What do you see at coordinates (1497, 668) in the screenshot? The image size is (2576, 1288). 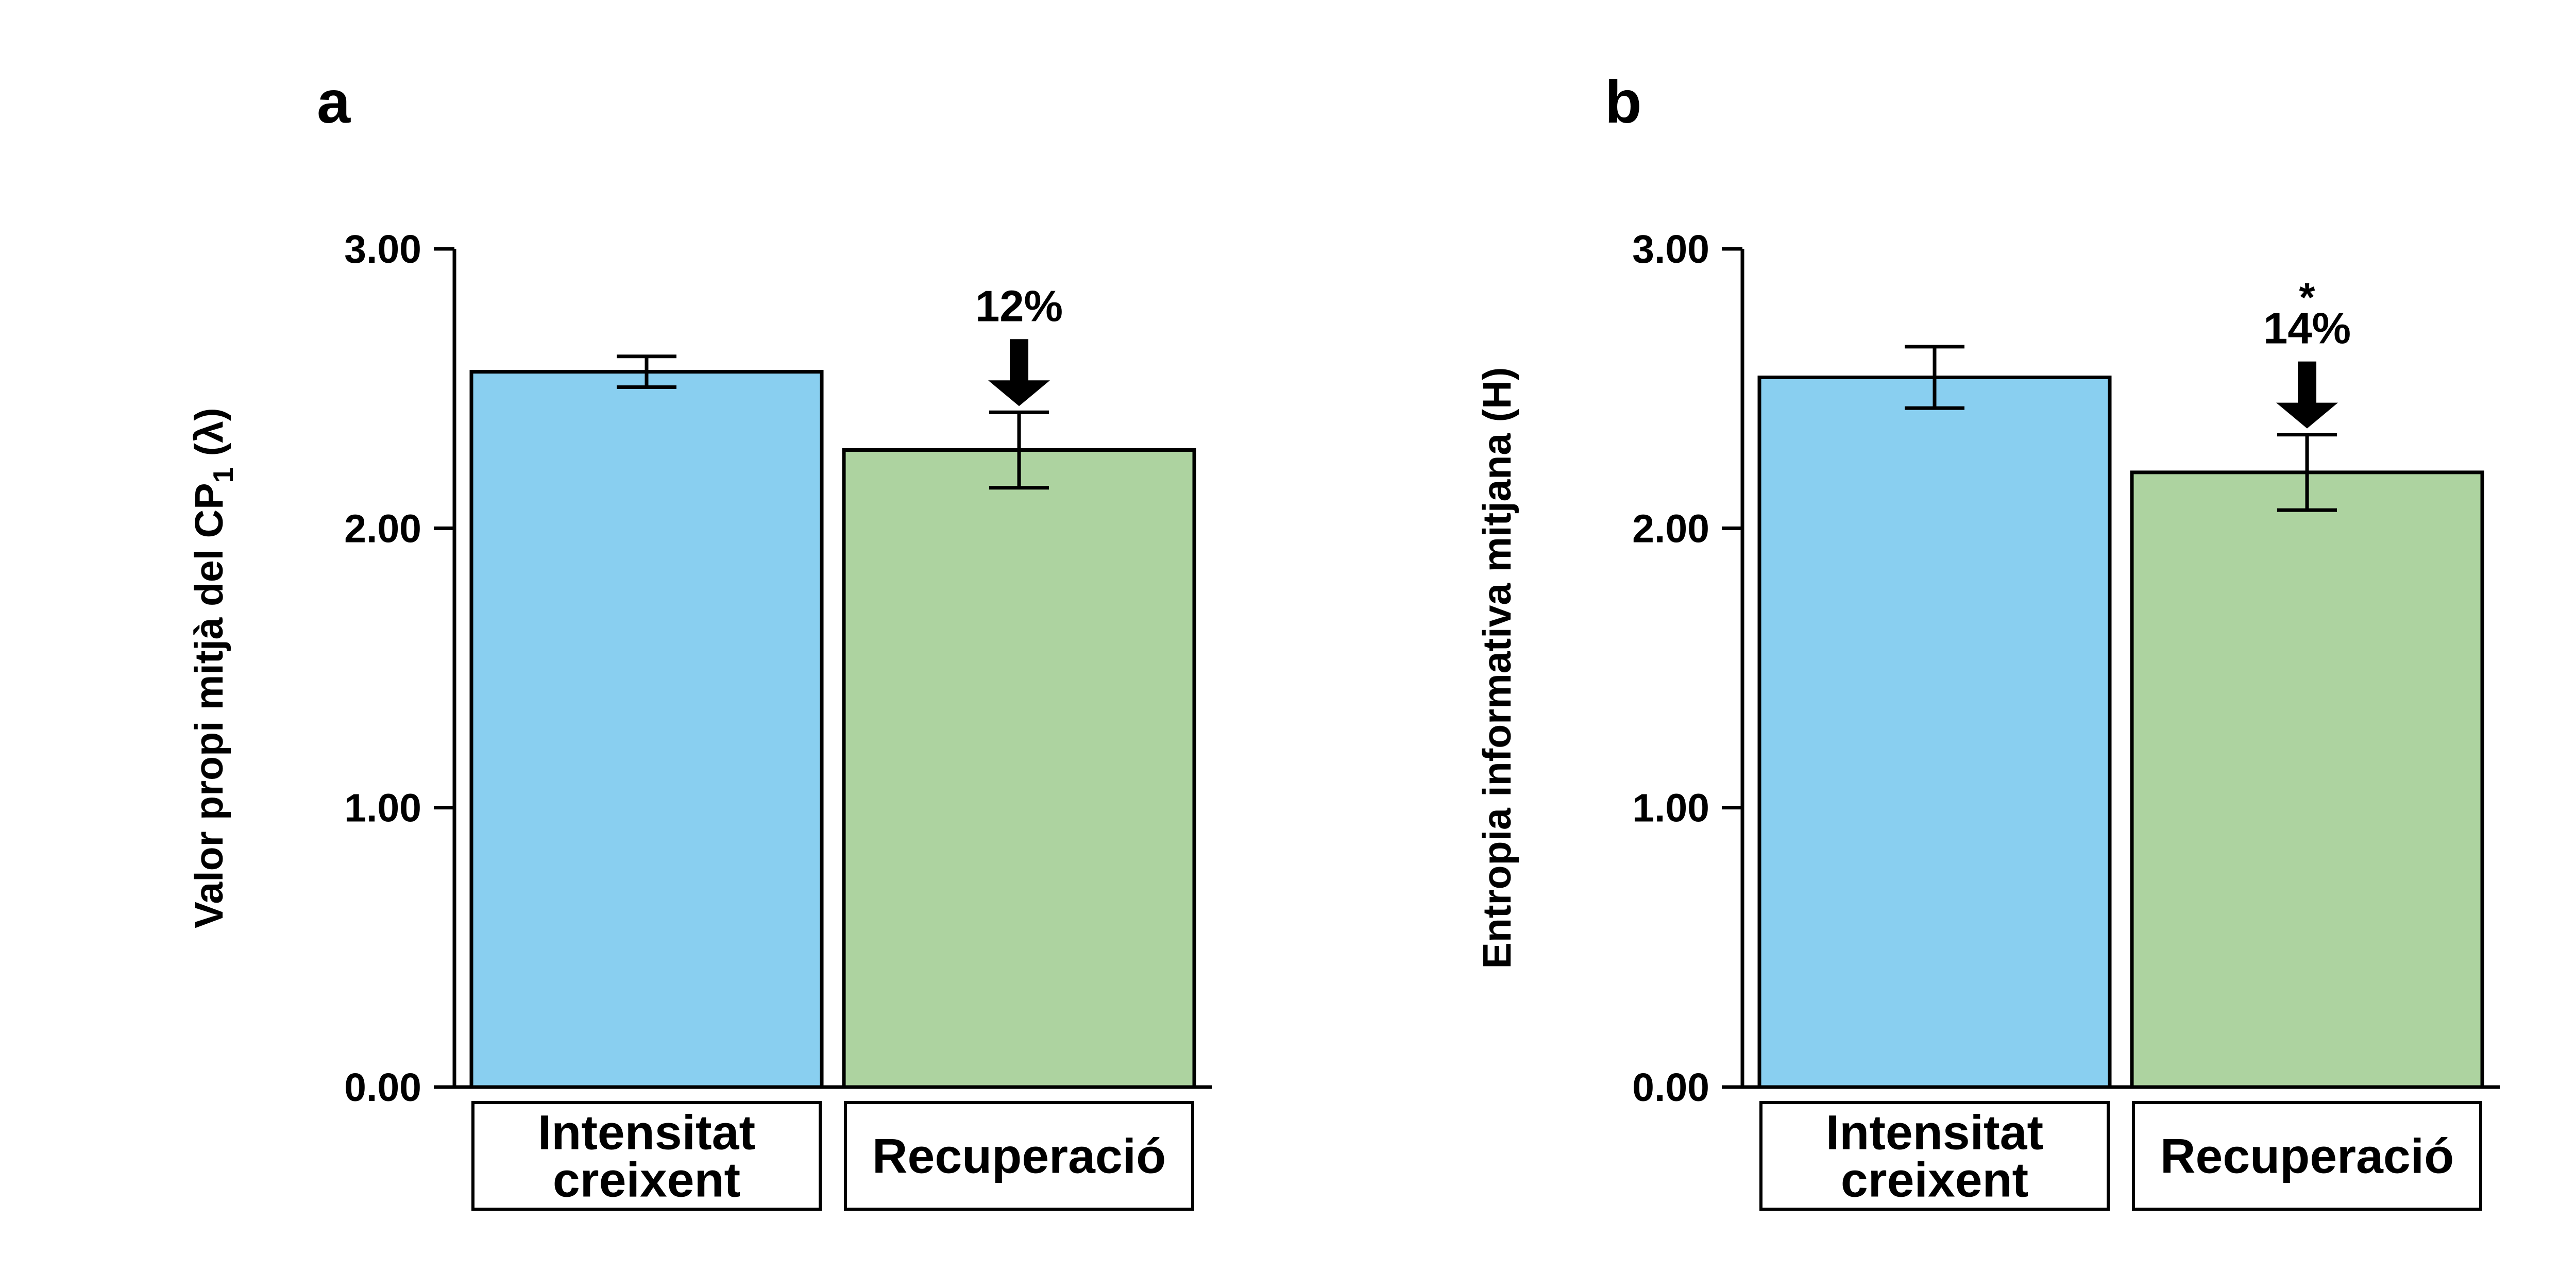 I see `y-axis-title: Entropia informativa mitjana (H)` at bounding box center [1497, 668].